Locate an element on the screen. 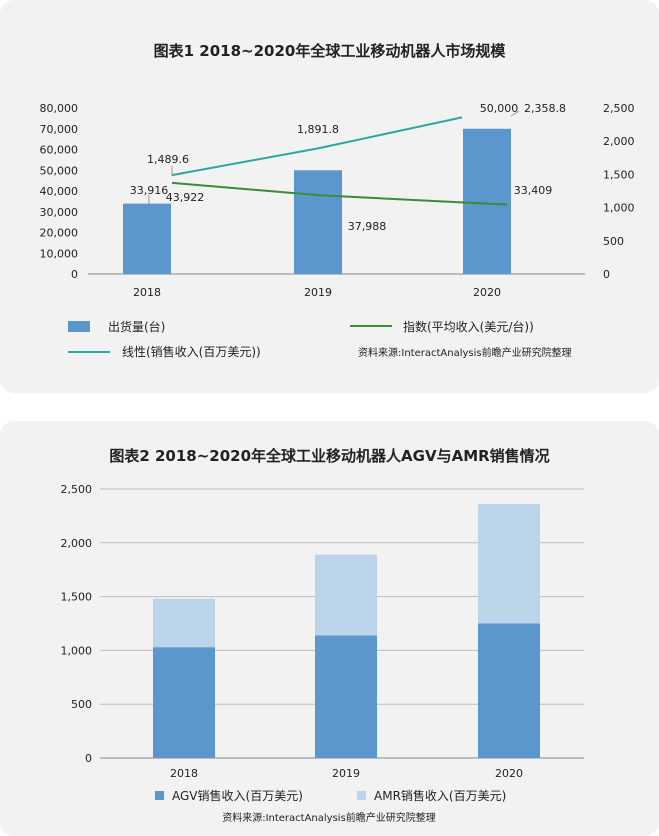 Image resolution: width=659 pixels, height=836 pixels. data-label-bar: 50,000 is located at coordinates (499, 108).